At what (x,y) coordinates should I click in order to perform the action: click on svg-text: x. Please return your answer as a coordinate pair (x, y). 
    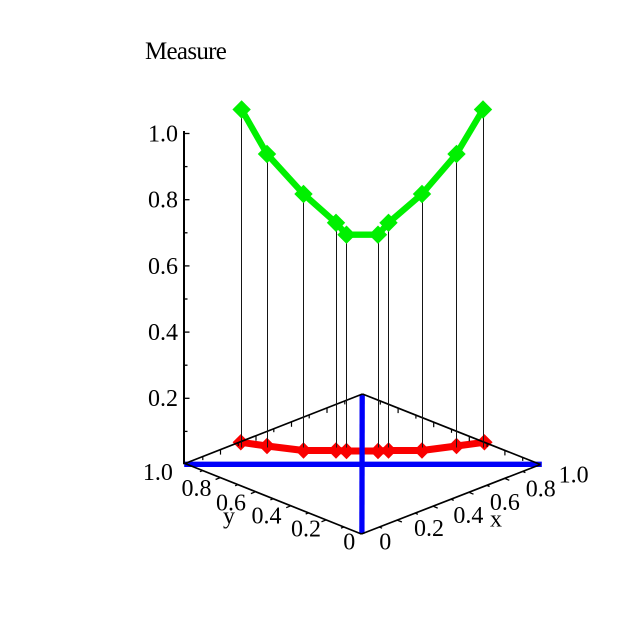
    Looking at the image, I should click on (496, 520).